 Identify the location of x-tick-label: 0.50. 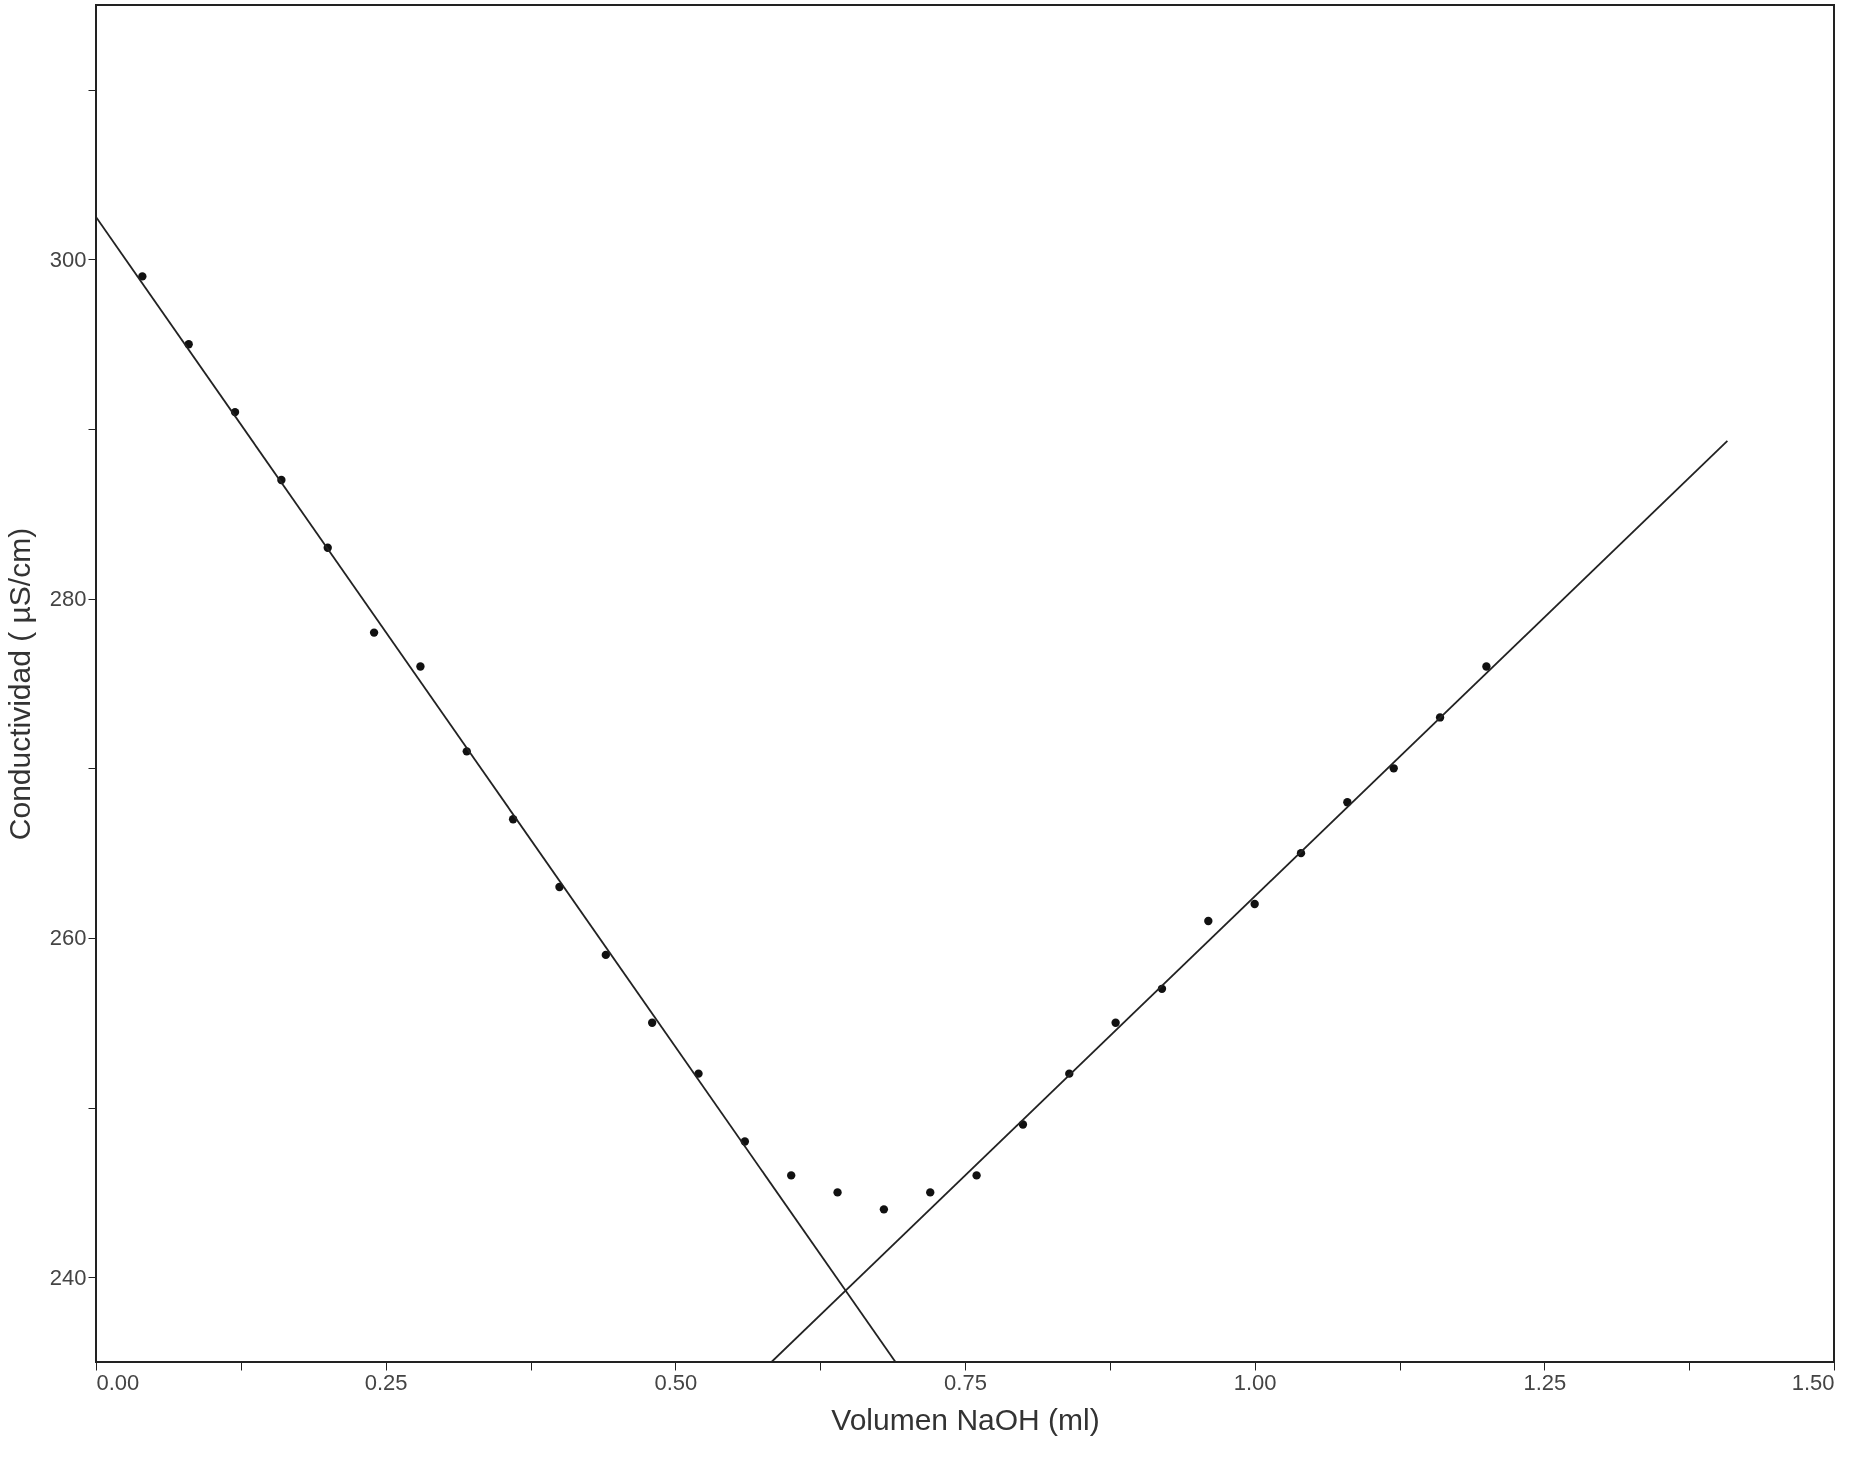
(676, 1382).